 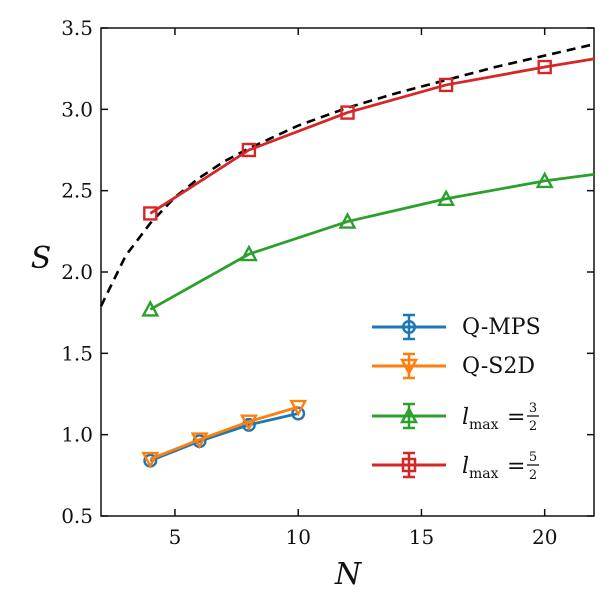 I want to click on legend-label-lmax-3-2-sub: max, so click(x=484, y=425).